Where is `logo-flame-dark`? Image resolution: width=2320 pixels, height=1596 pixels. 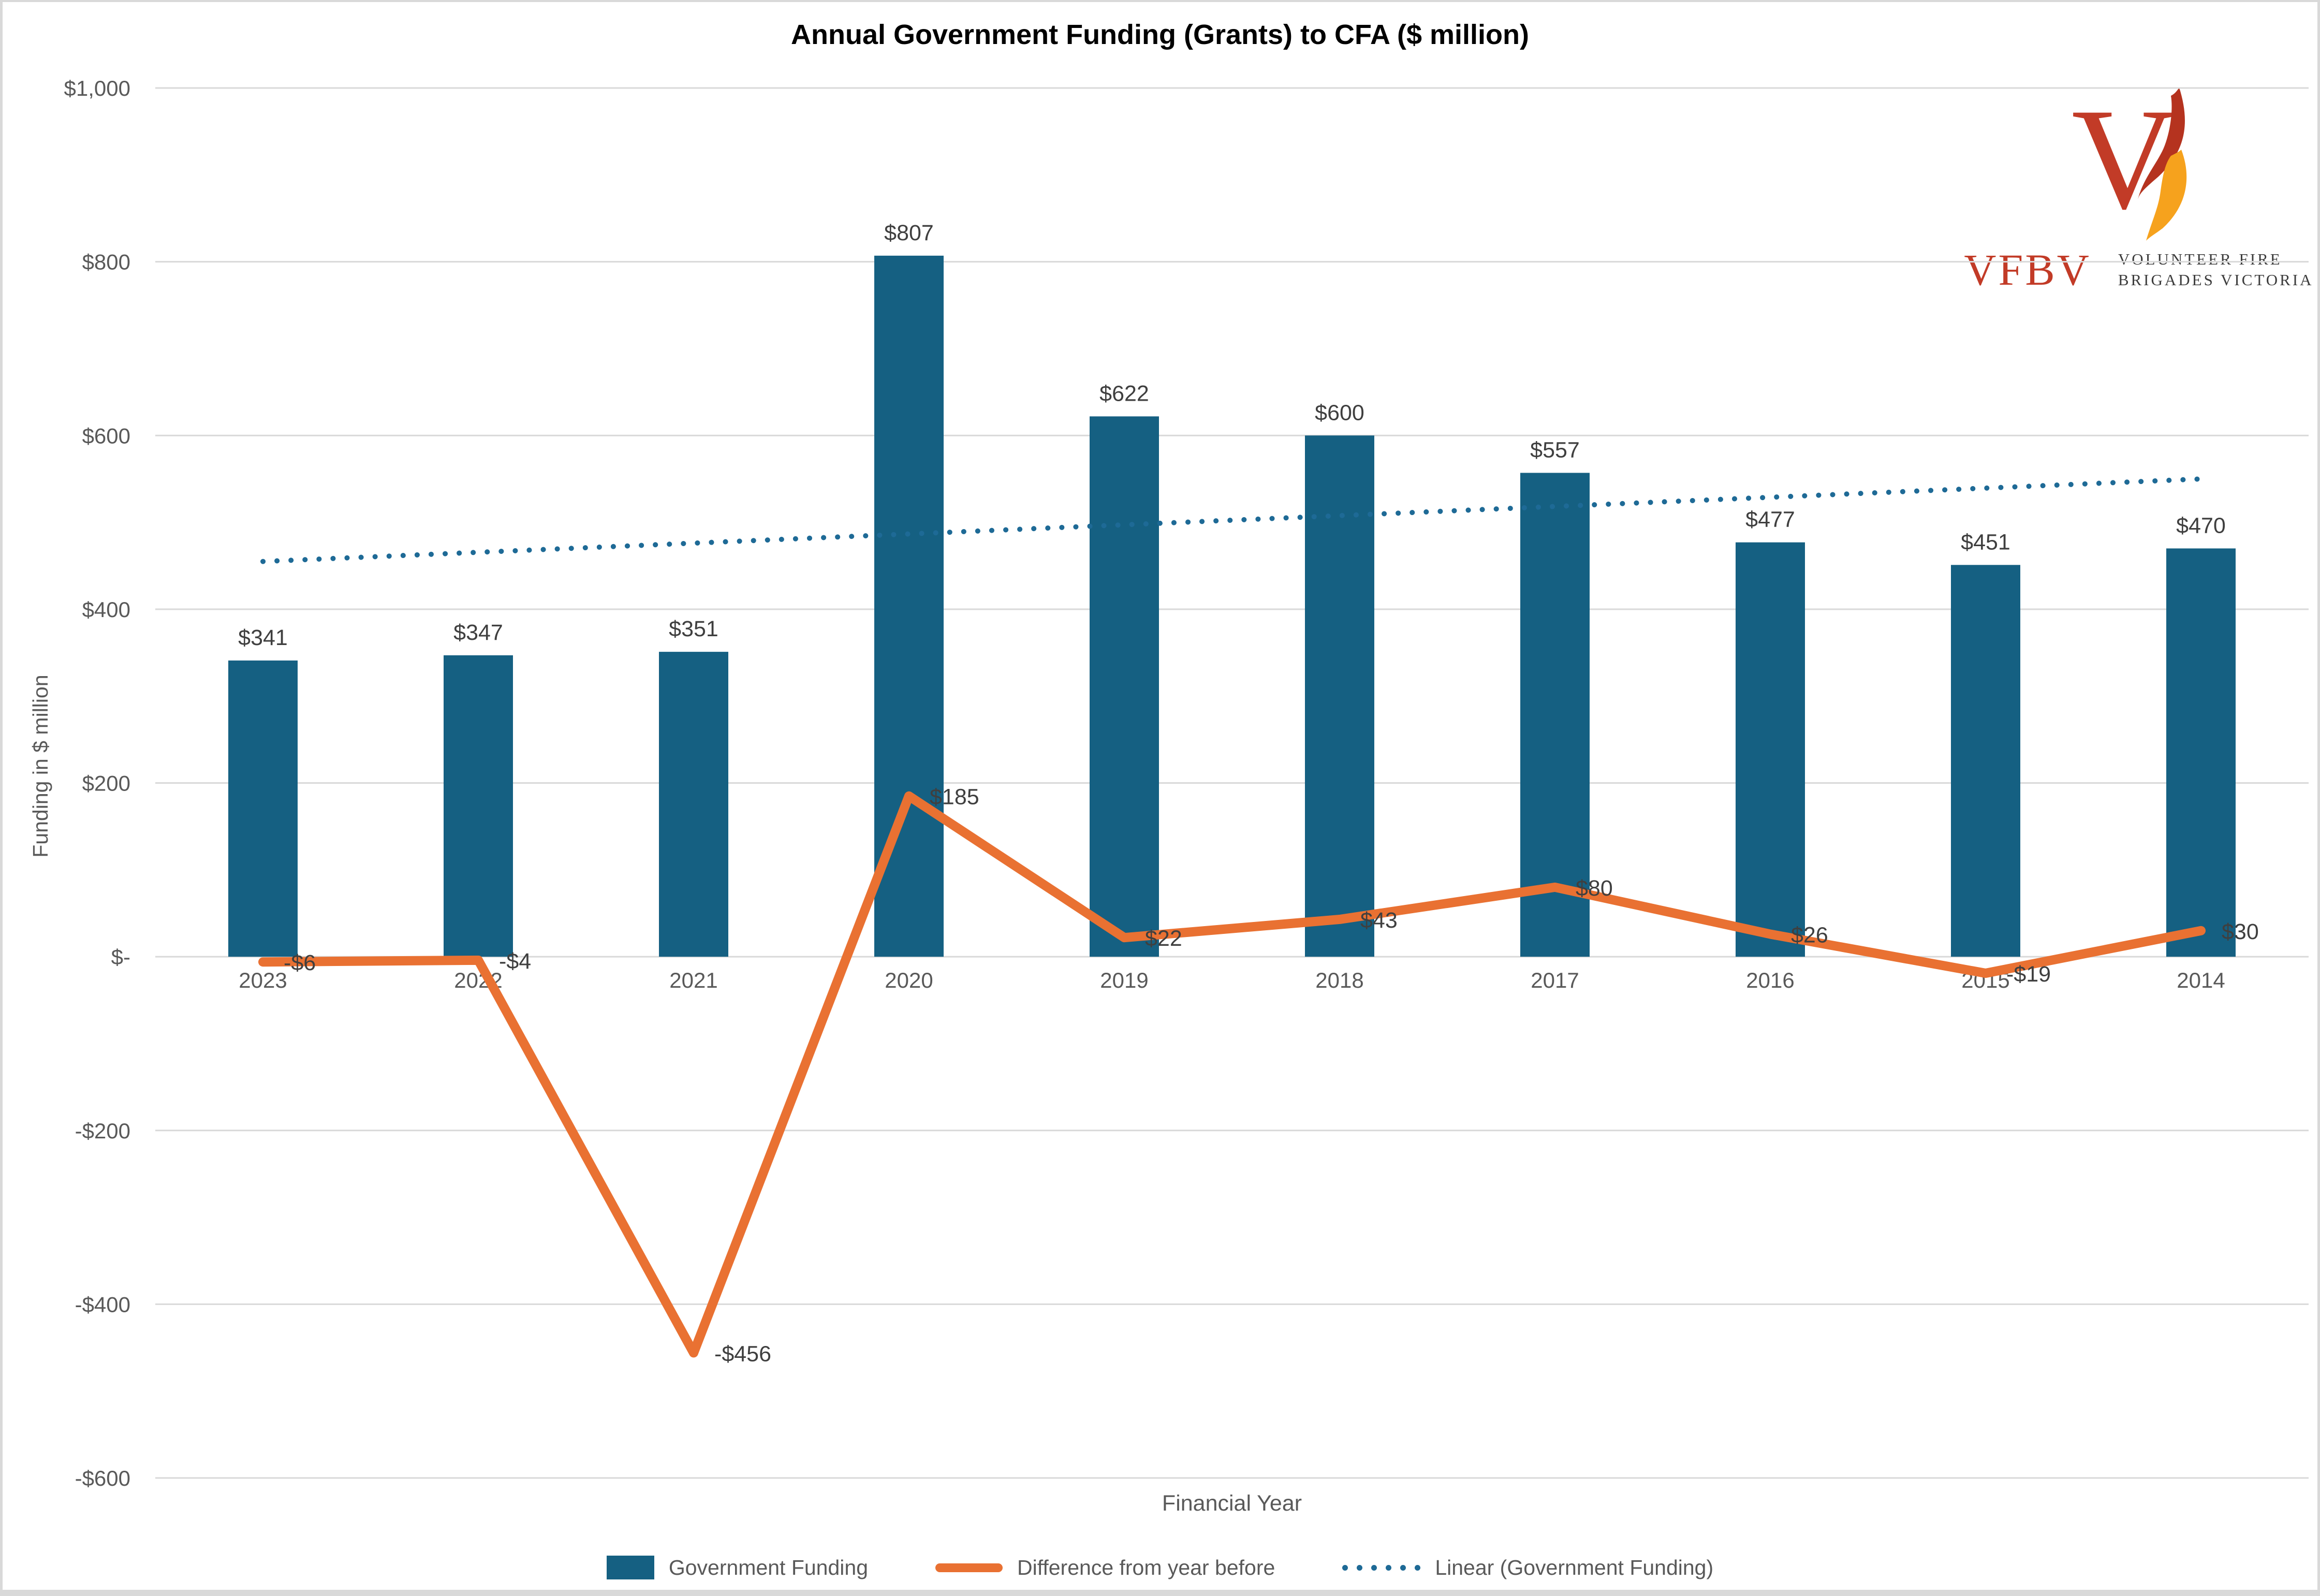
logo-flame-dark is located at coordinates (2161, 143).